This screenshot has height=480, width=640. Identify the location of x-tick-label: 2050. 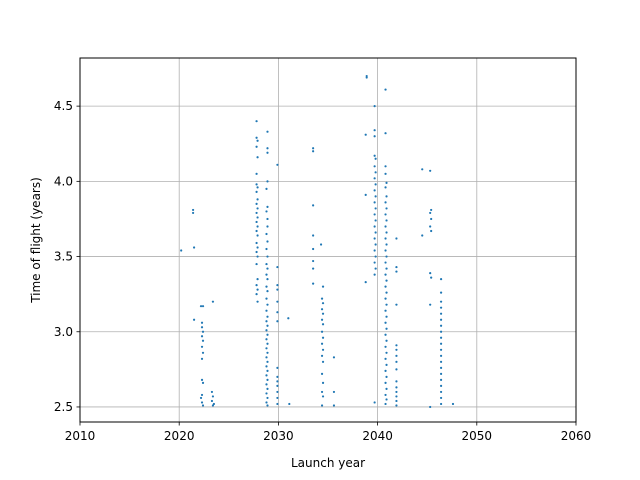
(477, 436).